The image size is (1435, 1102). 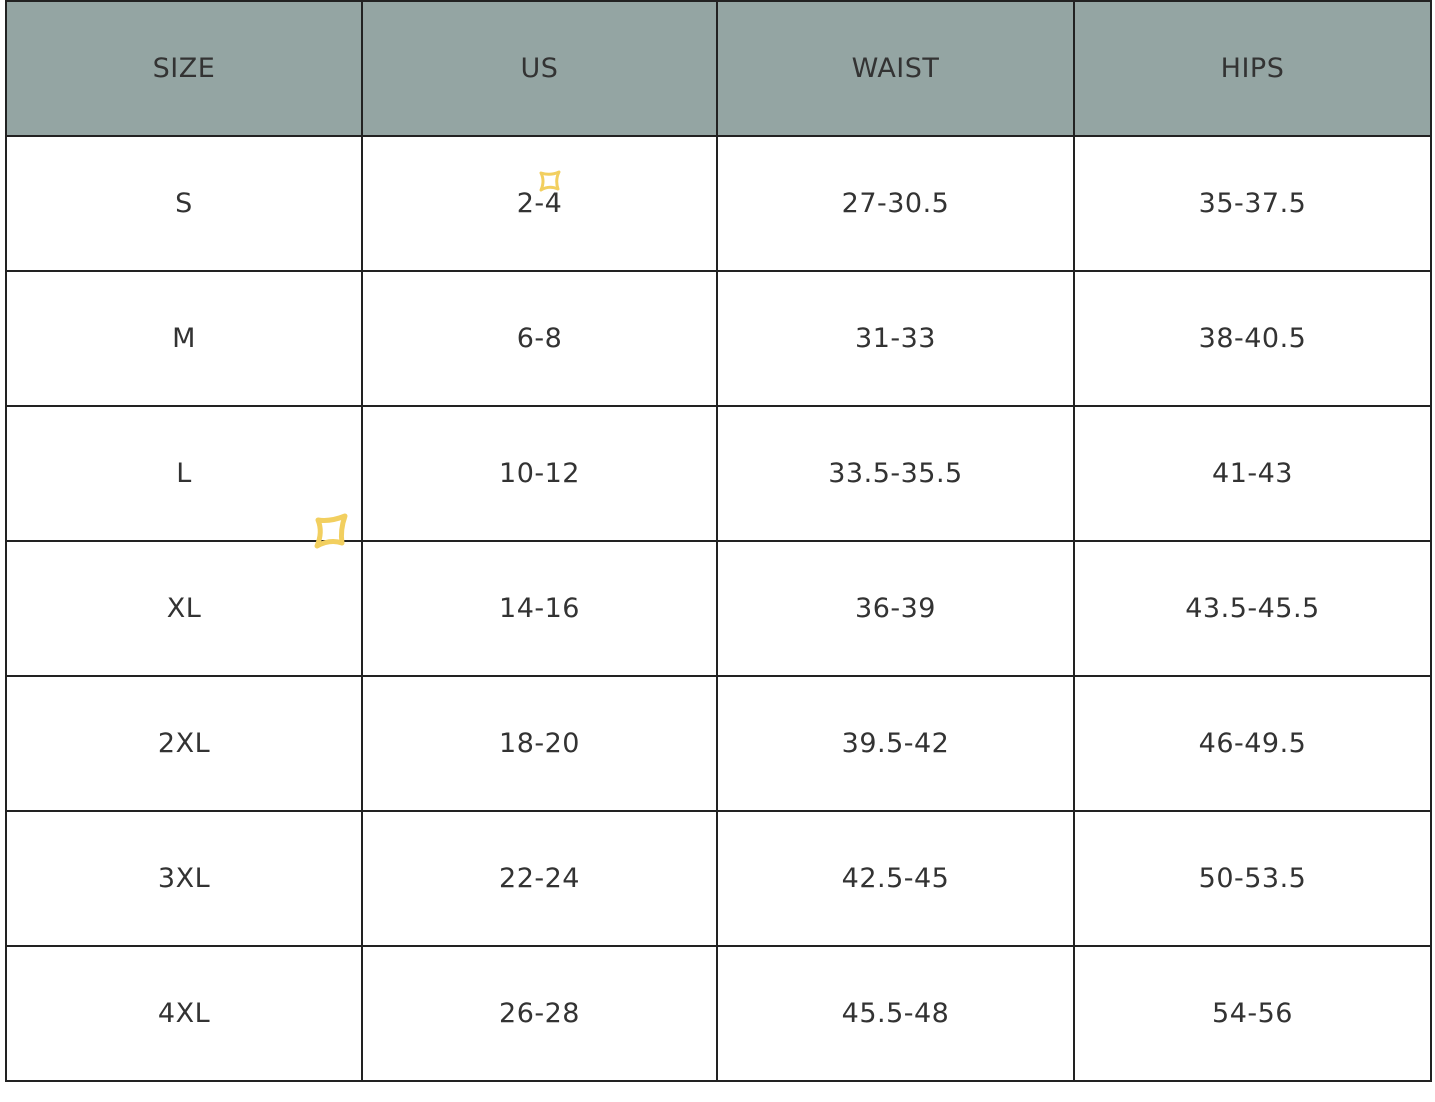 I want to click on cell-us: 26-28, so click(x=539, y=1013).